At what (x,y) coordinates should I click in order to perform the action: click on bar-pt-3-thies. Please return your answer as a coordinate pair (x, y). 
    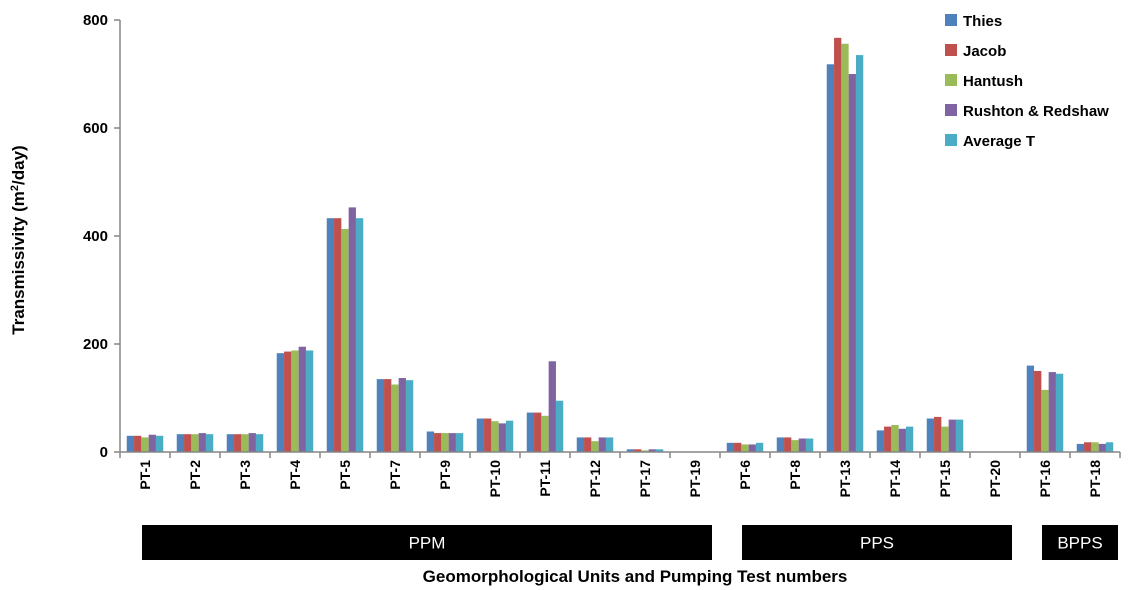
    Looking at the image, I should click on (230, 443).